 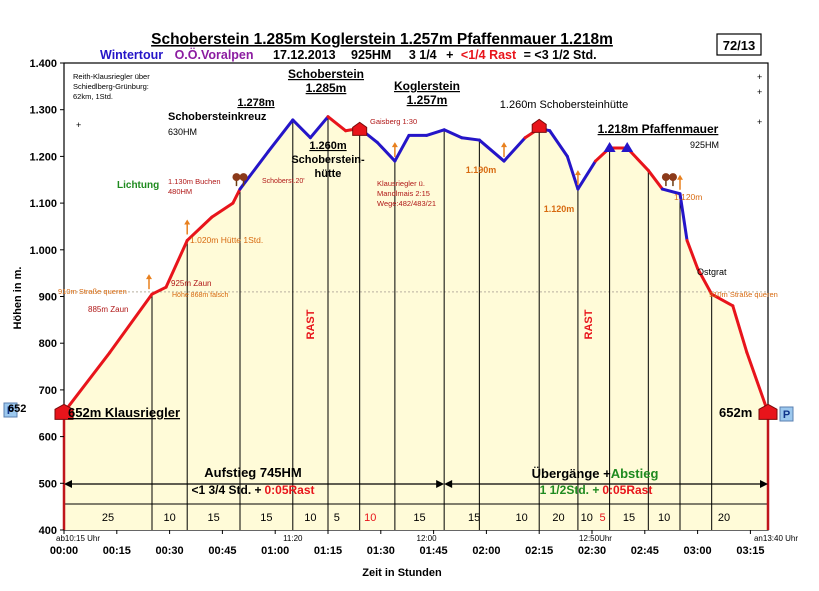 What do you see at coordinates (743, 294) in the screenshot?
I see `road-crossing-right: 910m Straße queren` at bounding box center [743, 294].